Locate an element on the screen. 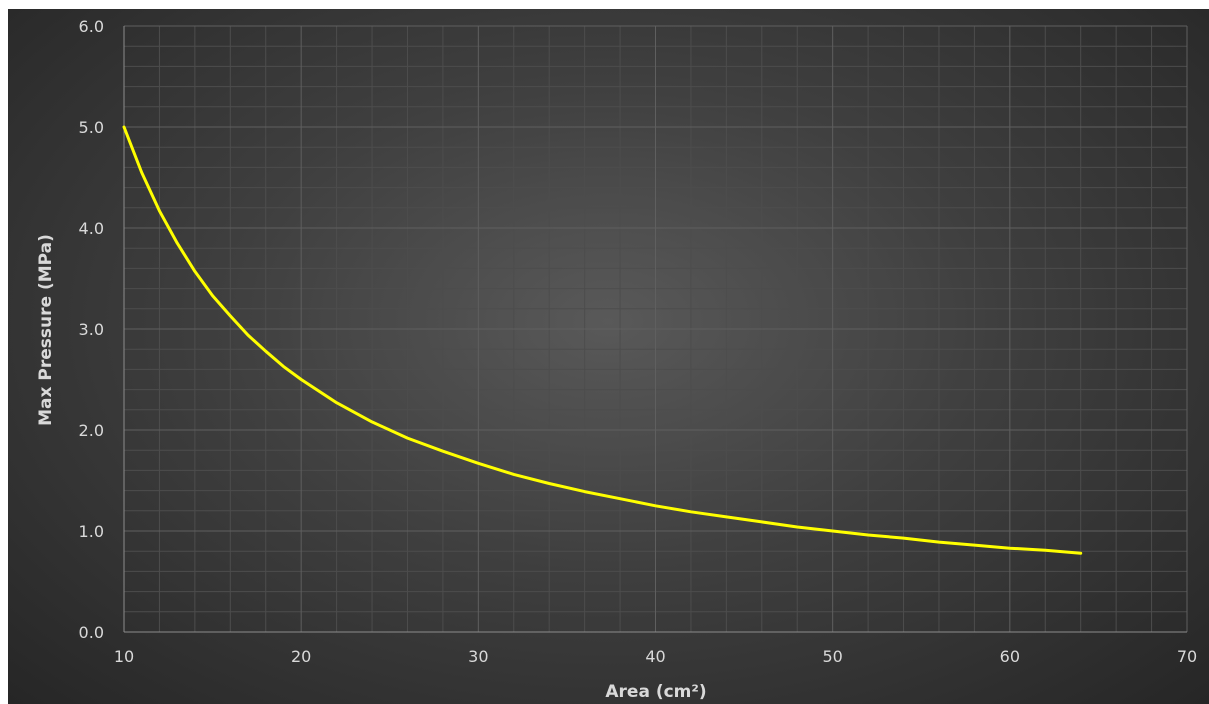 Image resolution: width=1209 pixels, height=704 pixels. y-tick-label: 6.0 is located at coordinates (91, 26).